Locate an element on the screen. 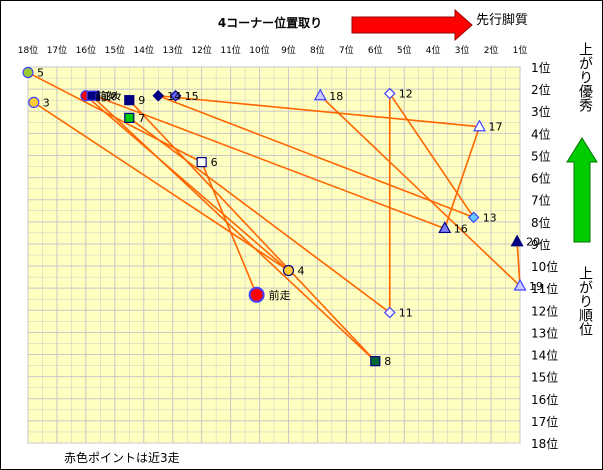  y-tick-label: 6位 is located at coordinates (541, 178).